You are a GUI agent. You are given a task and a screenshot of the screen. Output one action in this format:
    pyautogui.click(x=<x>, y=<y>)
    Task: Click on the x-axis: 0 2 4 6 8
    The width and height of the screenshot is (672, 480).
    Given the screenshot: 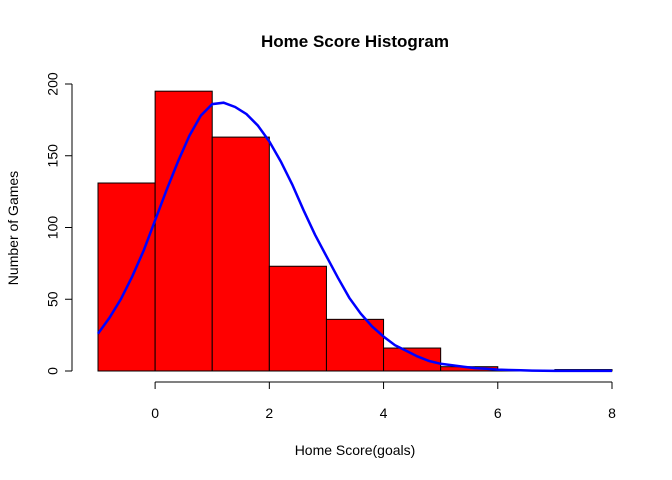 What is the action you would take?
    pyautogui.click(x=383, y=401)
    